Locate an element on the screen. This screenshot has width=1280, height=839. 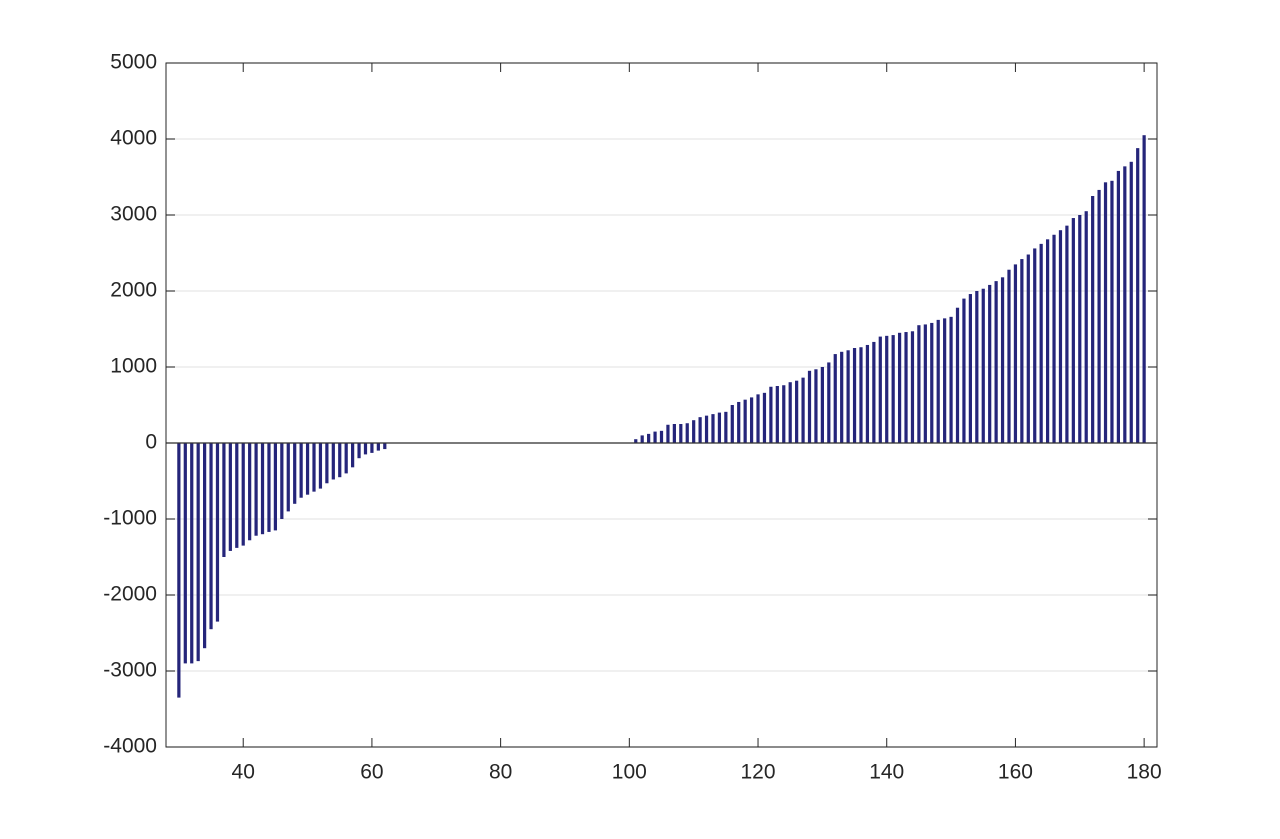
x-tick-label: 120 is located at coordinates (758, 772).